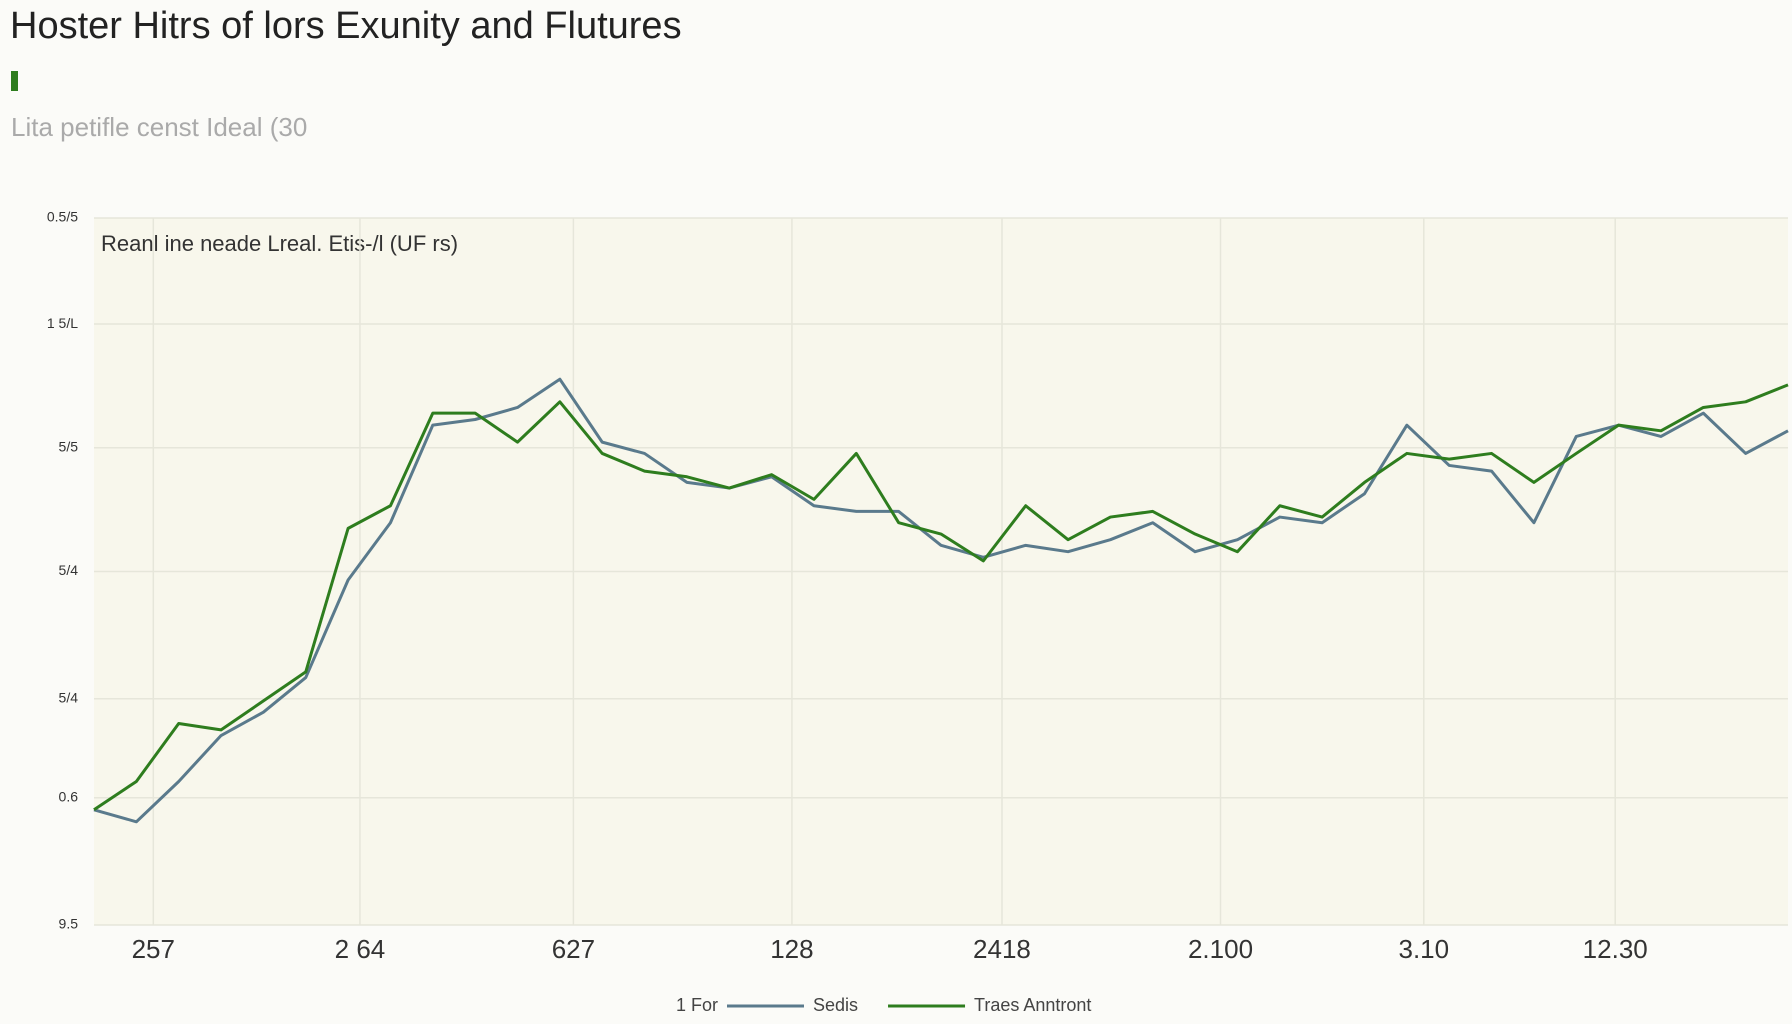  I want to click on x-tick-label: 3.10, so click(1423, 949).